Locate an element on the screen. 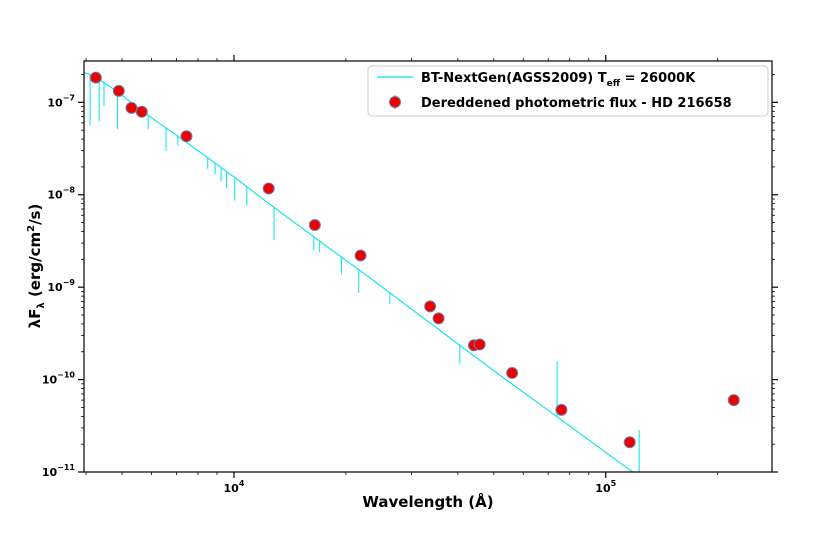 The image size is (831, 541). y-tick-label-exp: −7 is located at coordinates (69, 97).